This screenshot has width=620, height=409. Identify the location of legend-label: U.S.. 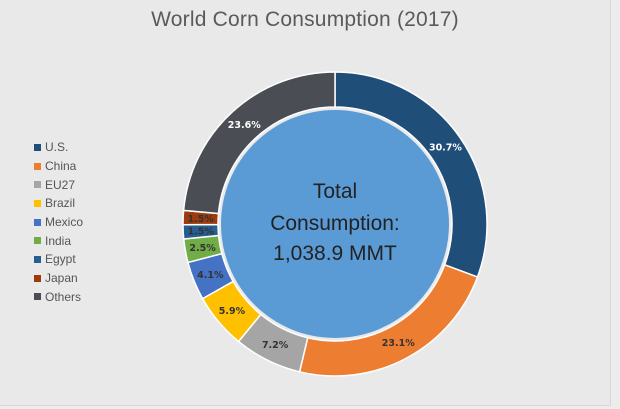
(57, 147).